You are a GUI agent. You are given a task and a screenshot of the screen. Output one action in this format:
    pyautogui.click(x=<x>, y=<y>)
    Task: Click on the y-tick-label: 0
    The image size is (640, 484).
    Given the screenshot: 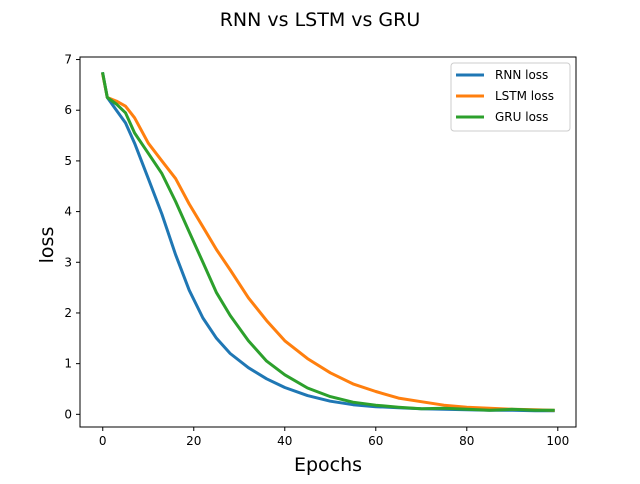 What is the action you would take?
    pyautogui.click(x=68, y=414)
    